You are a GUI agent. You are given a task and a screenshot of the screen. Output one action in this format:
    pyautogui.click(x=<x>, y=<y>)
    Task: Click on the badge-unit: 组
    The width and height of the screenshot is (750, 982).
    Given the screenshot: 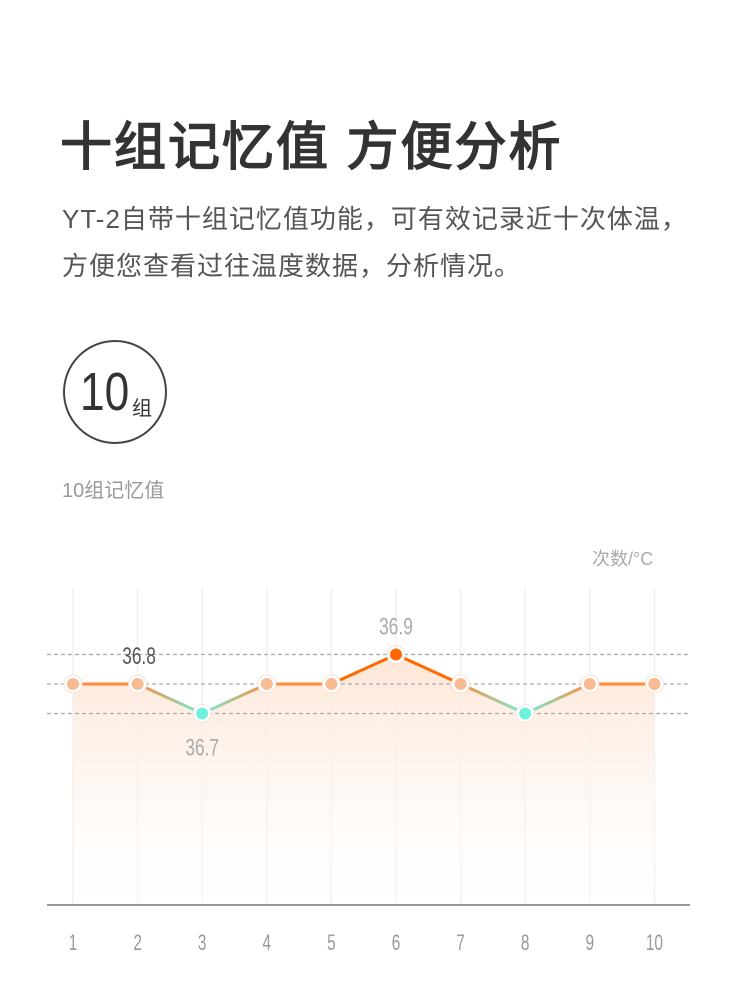 What is the action you would take?
    pyautogui.click(x=142, y=409)
    